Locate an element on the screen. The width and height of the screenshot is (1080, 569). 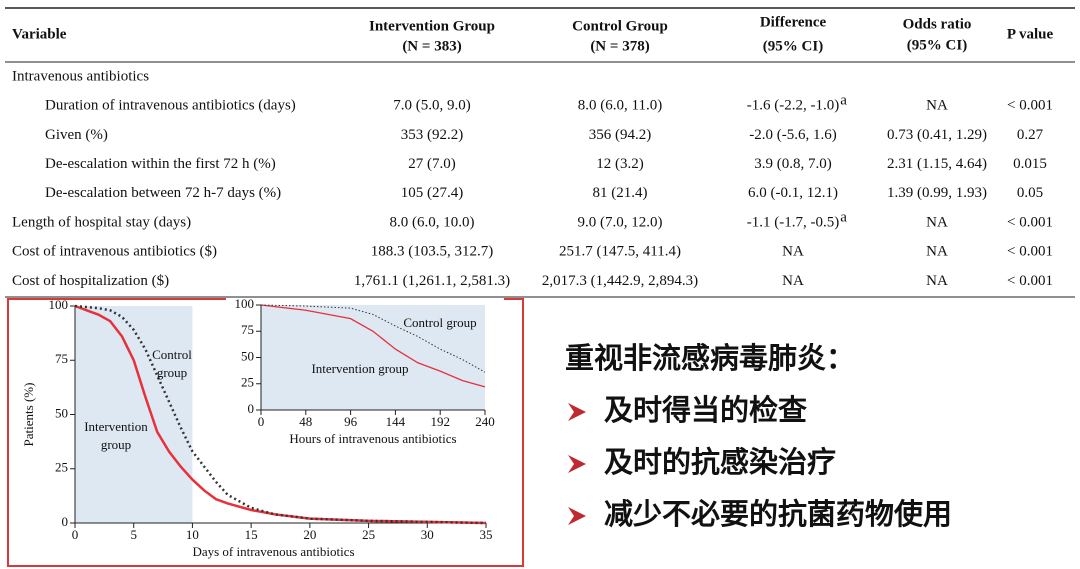
x-tick-label: 240 is located at coordinates (485, 421).